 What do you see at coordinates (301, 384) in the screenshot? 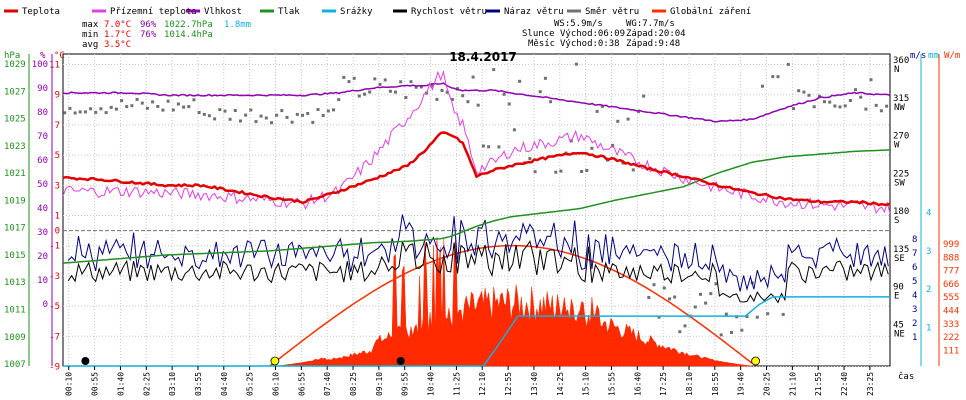
I see `tick-label-time: 06:55` at bounding box center [301, 384].